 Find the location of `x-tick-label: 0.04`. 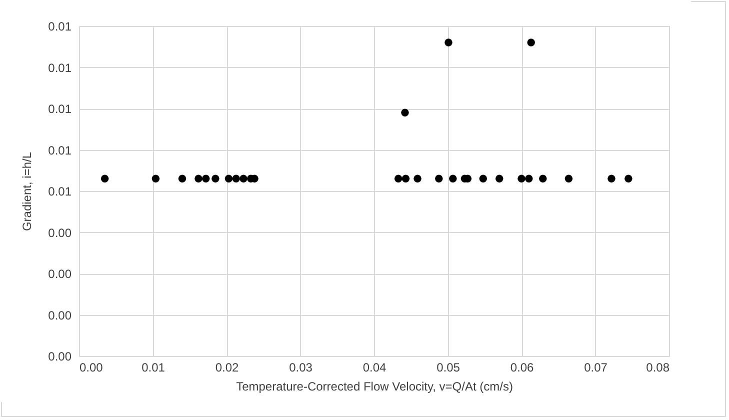

x-tick-label: 0.04 is located at coordinates (374, 367).